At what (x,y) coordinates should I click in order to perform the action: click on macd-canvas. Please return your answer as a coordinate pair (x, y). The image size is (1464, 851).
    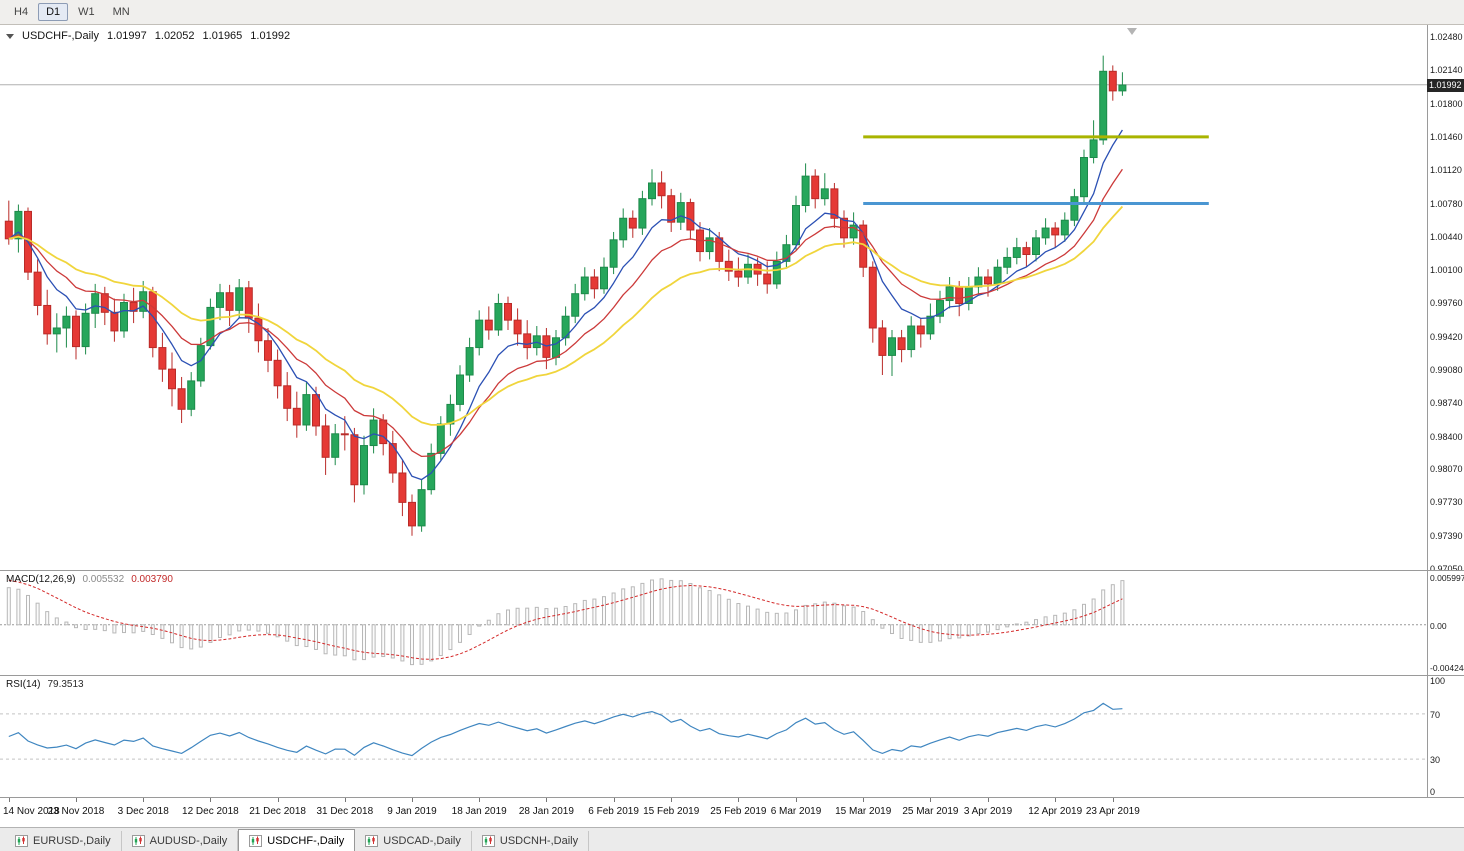
    Looking at the image, I should click on (713, 623).